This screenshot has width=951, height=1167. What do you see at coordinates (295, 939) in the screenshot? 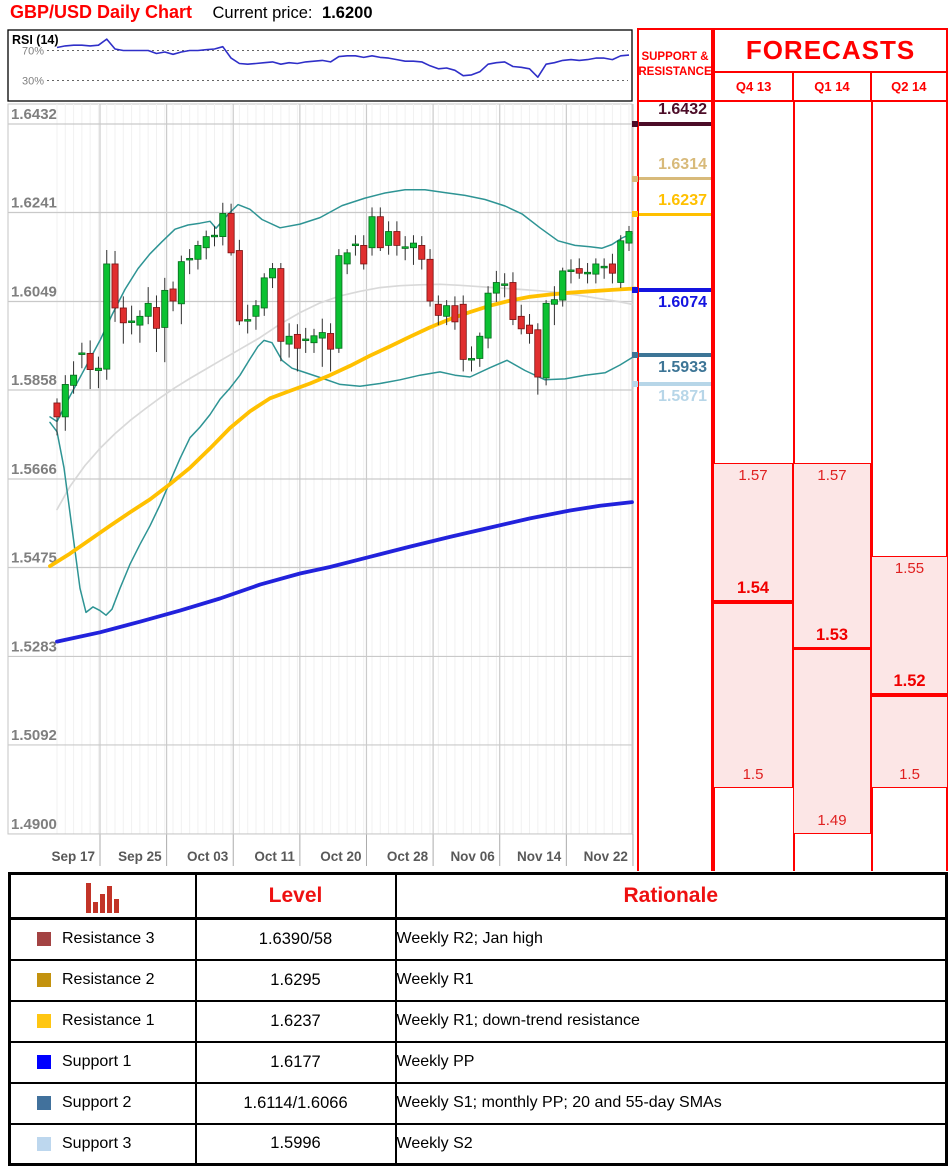
I see `level-value-cell: 1.6390/58` at bounding box center [295, 939].